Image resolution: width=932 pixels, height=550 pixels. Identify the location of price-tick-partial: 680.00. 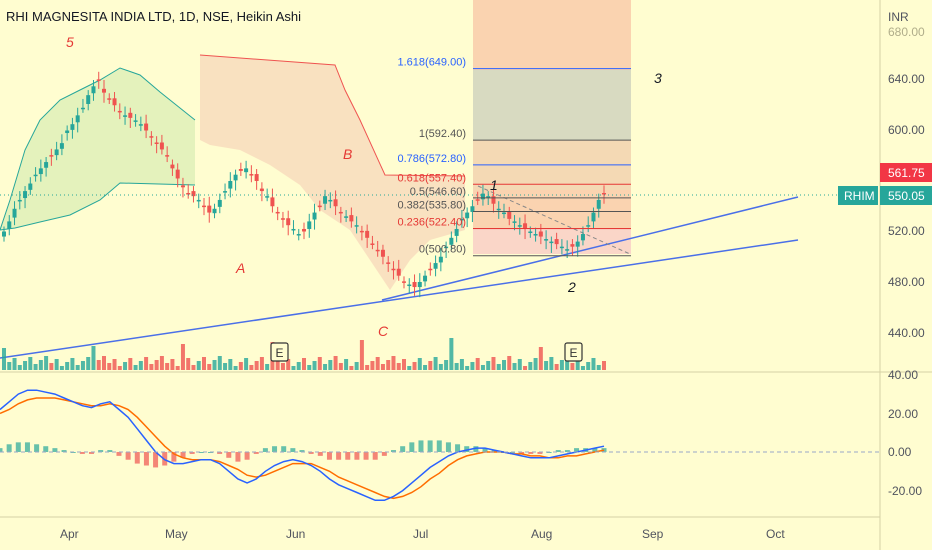
(906, 32).